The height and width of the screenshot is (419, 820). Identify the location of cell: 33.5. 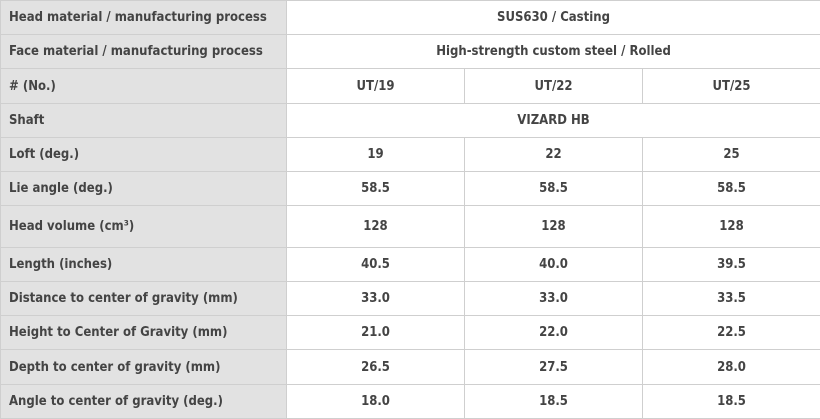
(730, 298).